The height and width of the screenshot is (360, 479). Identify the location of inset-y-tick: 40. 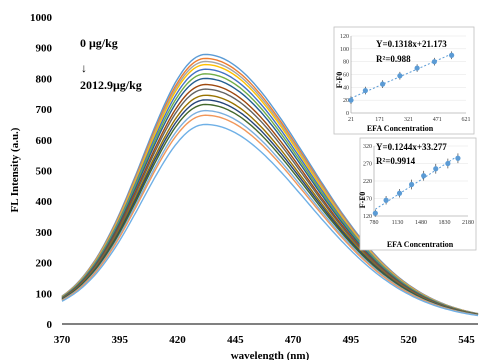
(346, 88).